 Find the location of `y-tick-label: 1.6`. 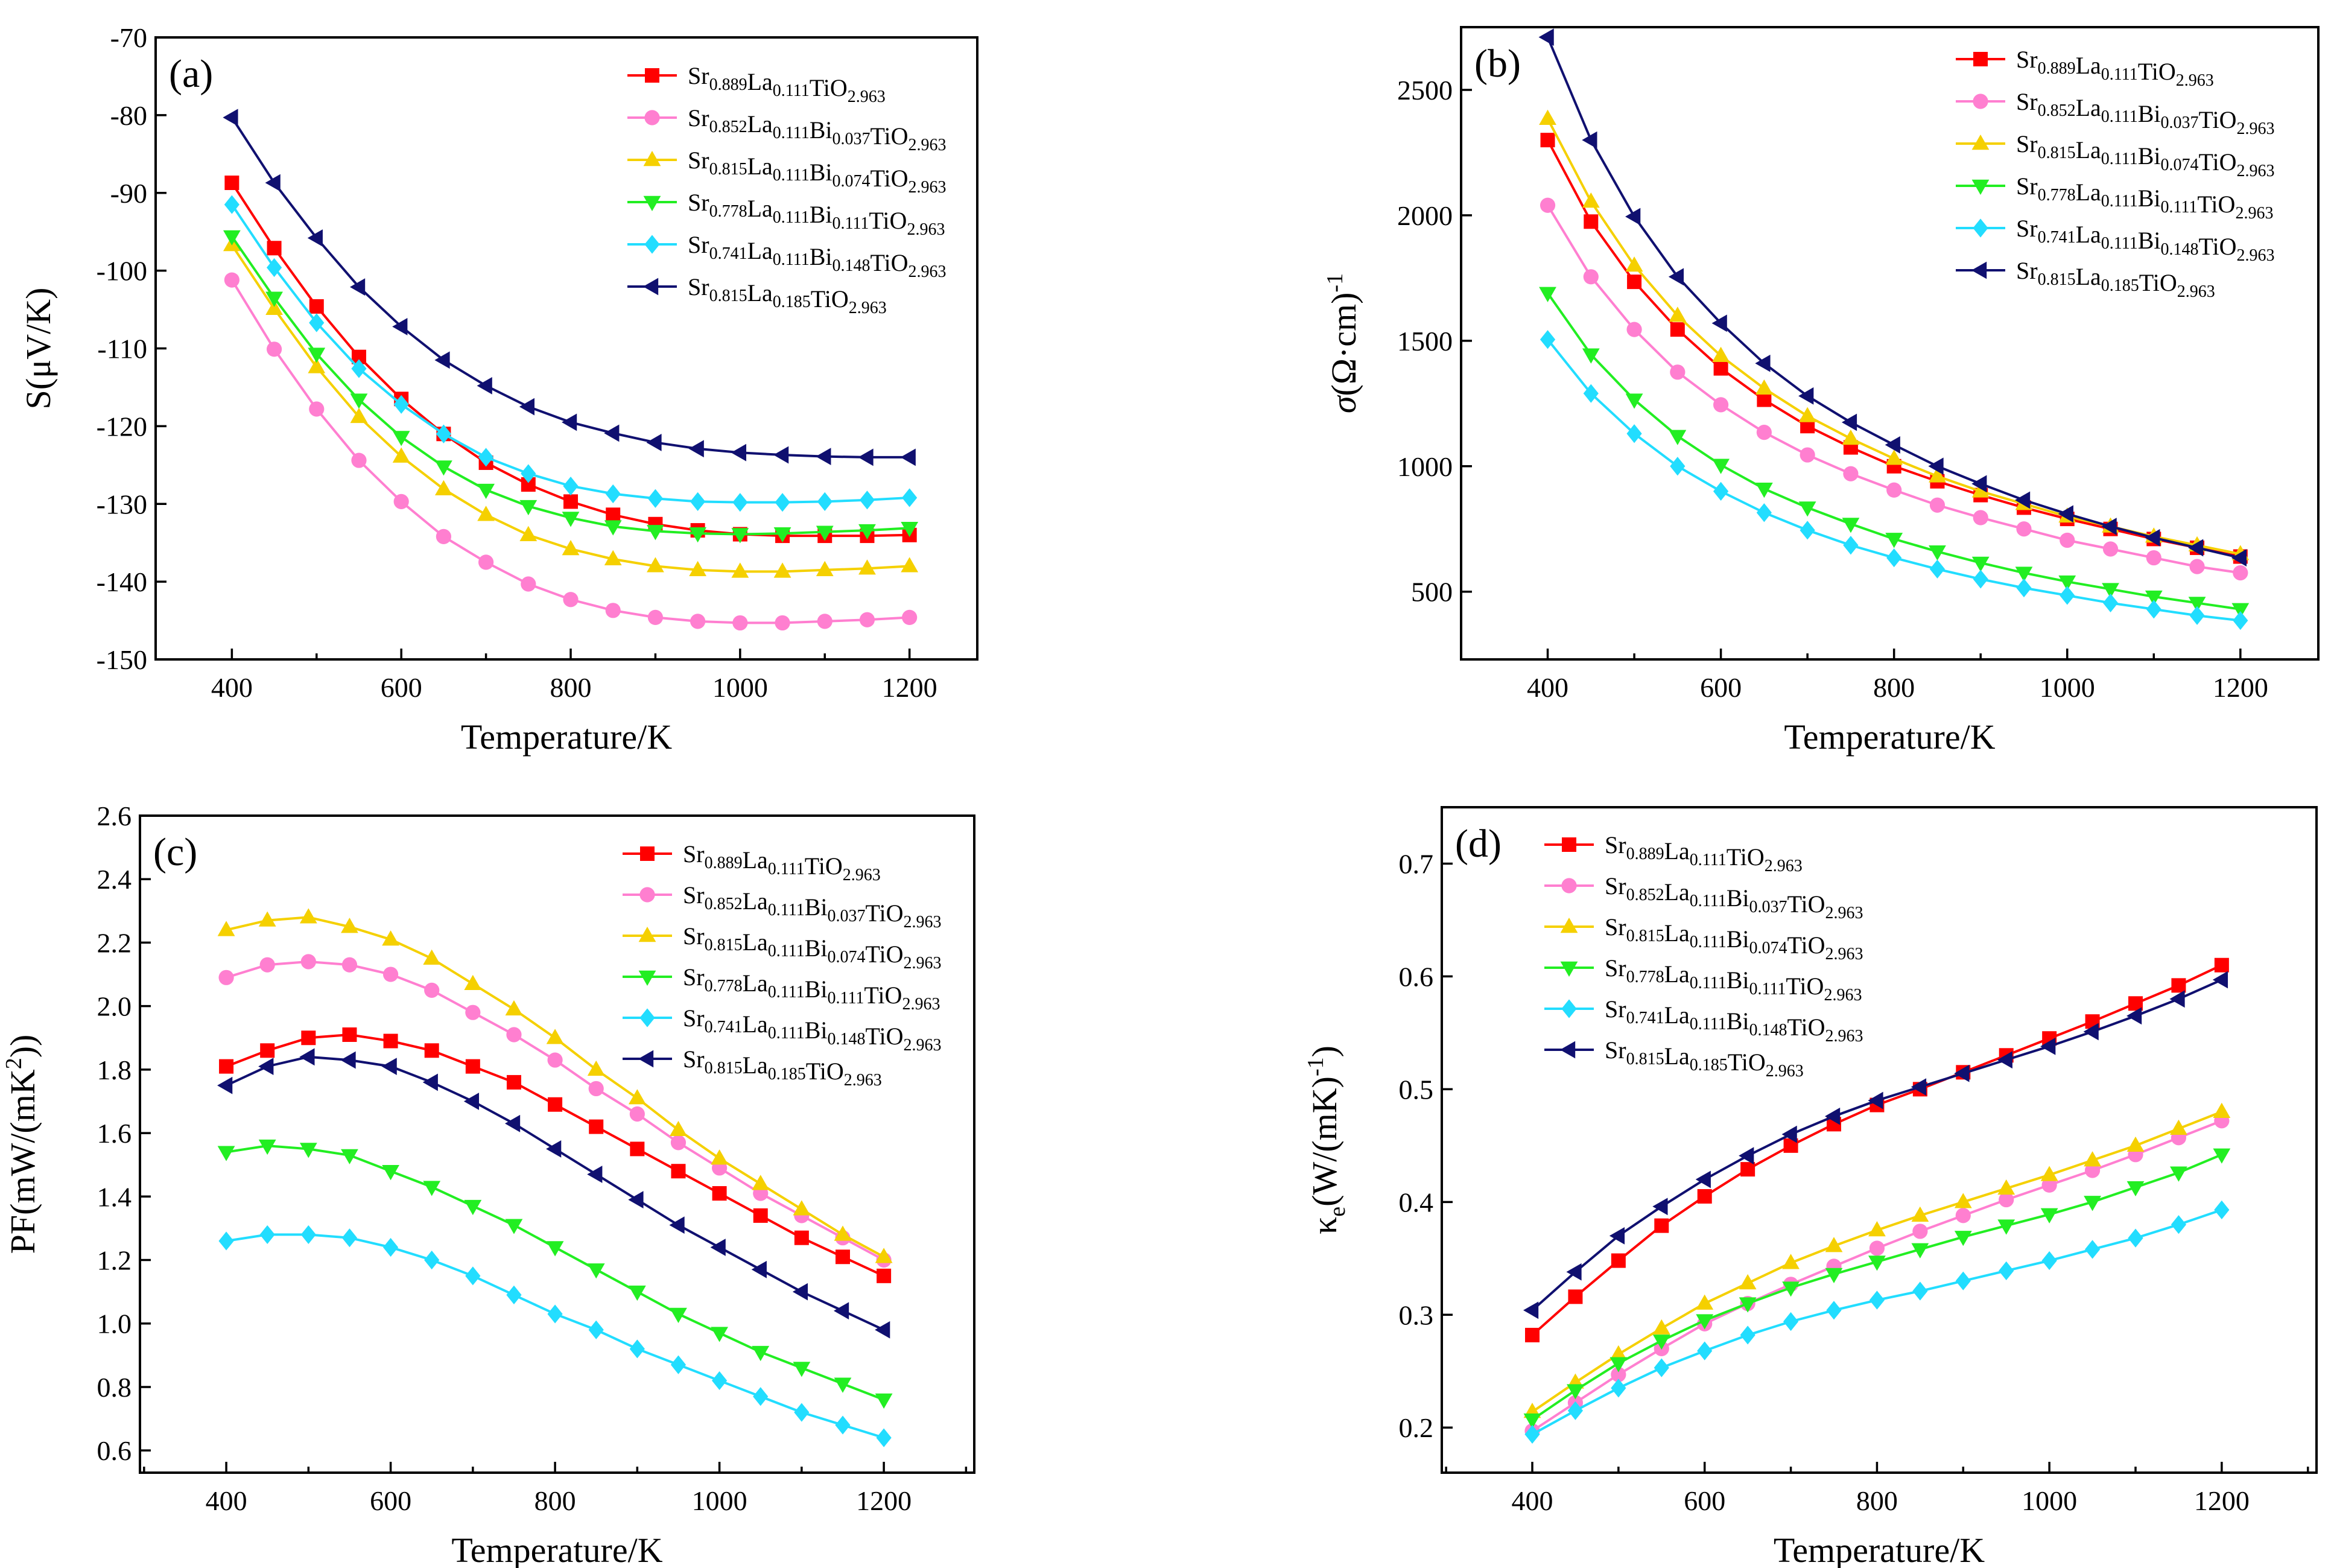

y-tick-label: 1.6 is located at coordinates (114, 1133).